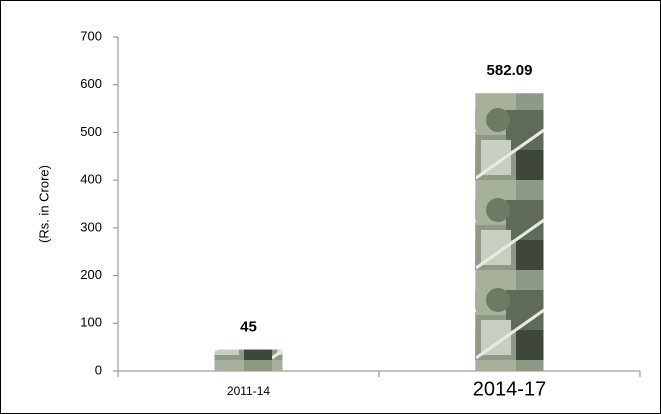 The height and width of the screenshot is (414, 661). What do you see at coordinates (248, 326) in the screenshot?
I see `value-label: 45` at bounding box center [248, 326].